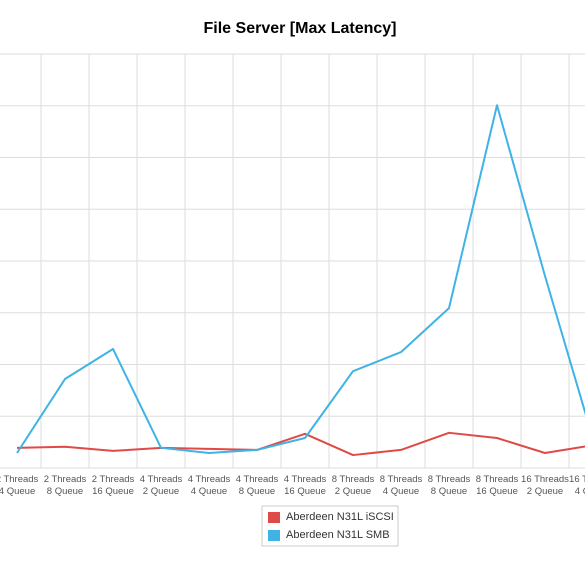  I want to click on x-tick-label: 16 Threads 2 Queue, so click(545, 485).